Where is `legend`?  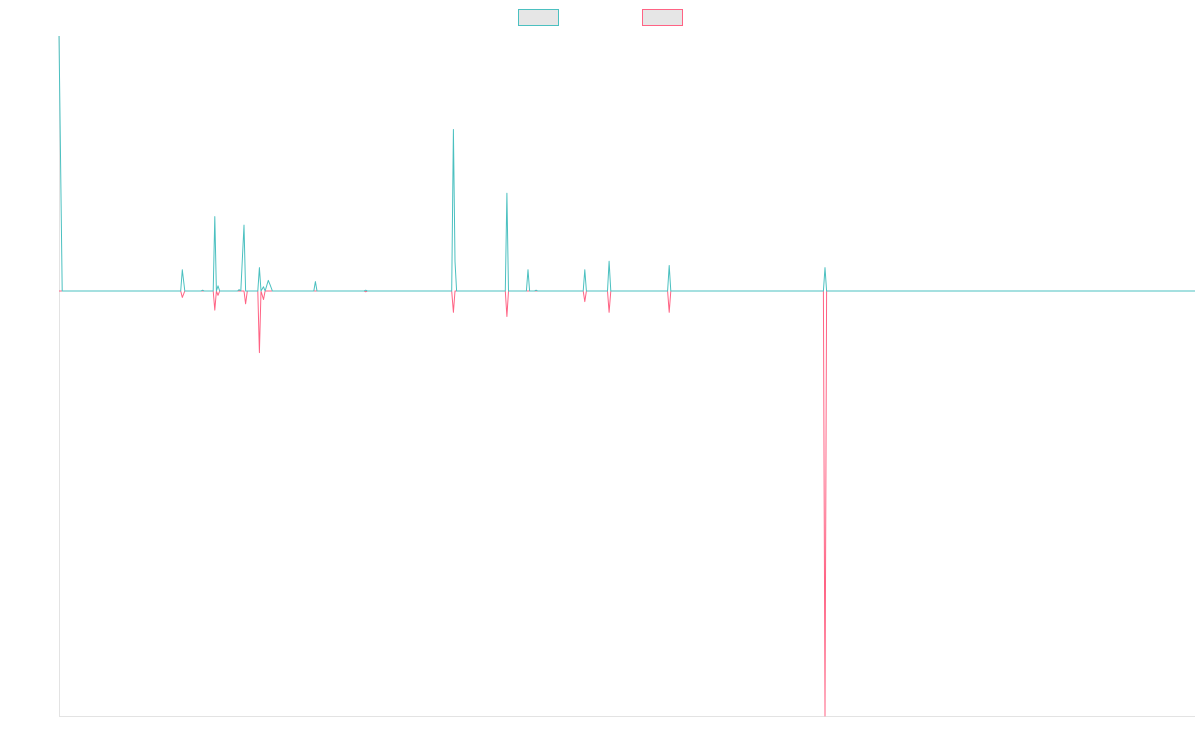 legend is located at coordinates (600, 17).